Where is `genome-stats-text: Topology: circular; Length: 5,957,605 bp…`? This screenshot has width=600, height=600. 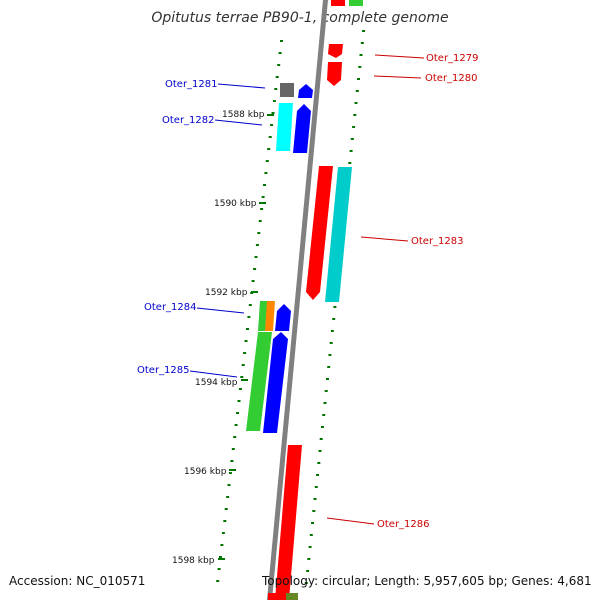
genome-stats-text: Topology: circular; Length: 5,957,605 bp… is located at coordinates (427, 581).